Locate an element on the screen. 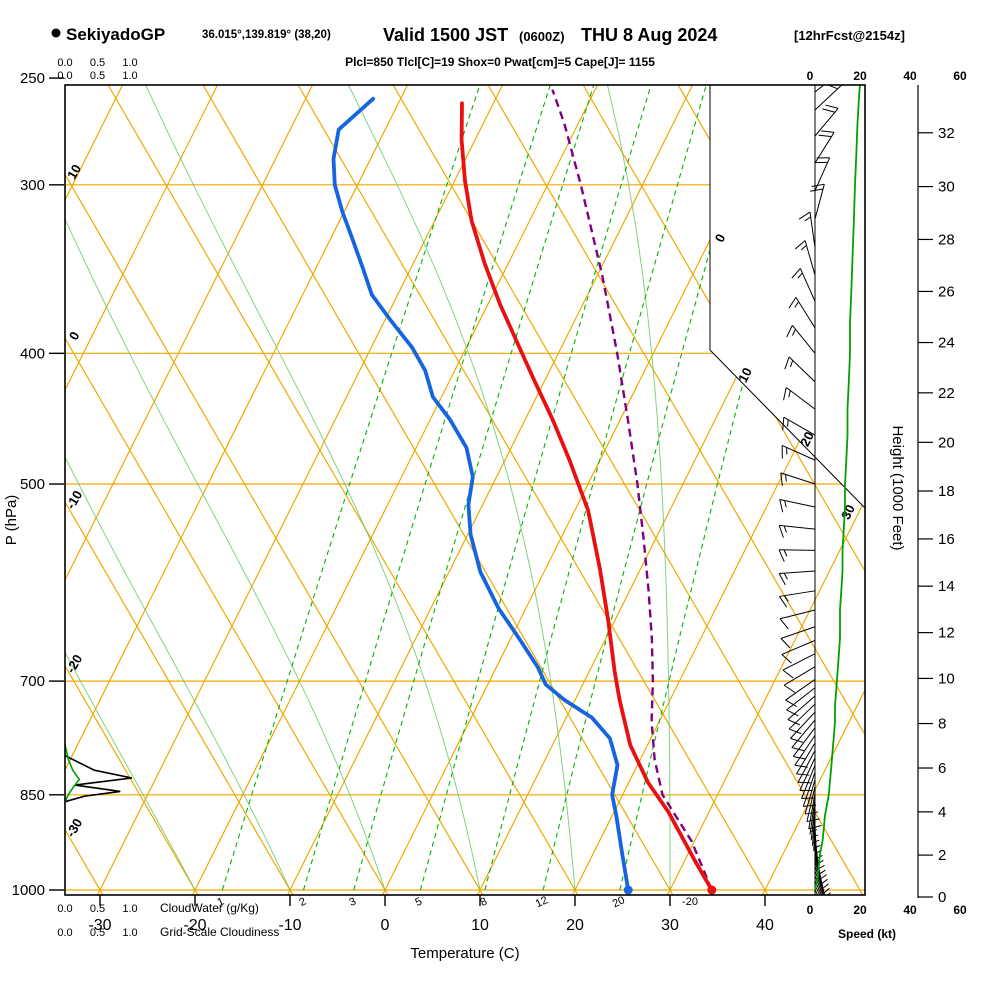  cloudiness-legend: Grid-Scale Cloudiness is located at coordinates (219, 932).